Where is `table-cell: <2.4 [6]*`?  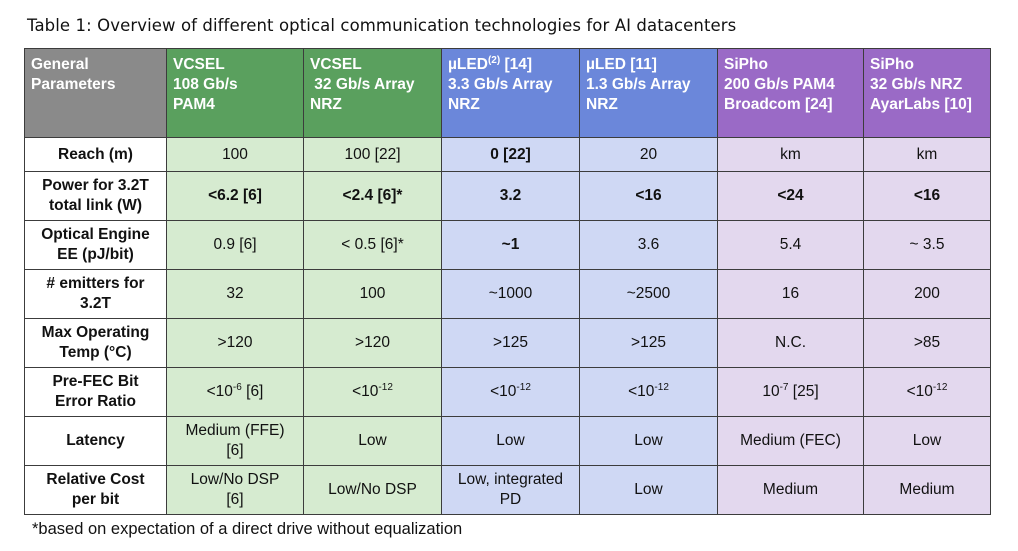
table-cell: <2.4 [6]* is located at coordinates (372, 196).